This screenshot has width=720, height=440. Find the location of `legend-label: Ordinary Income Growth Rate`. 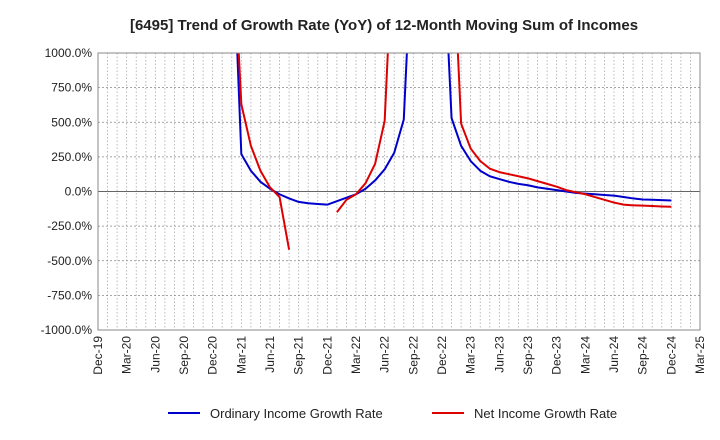

legend-label: Ordinary Income Growth Rate is located at coordinates (296, 413).